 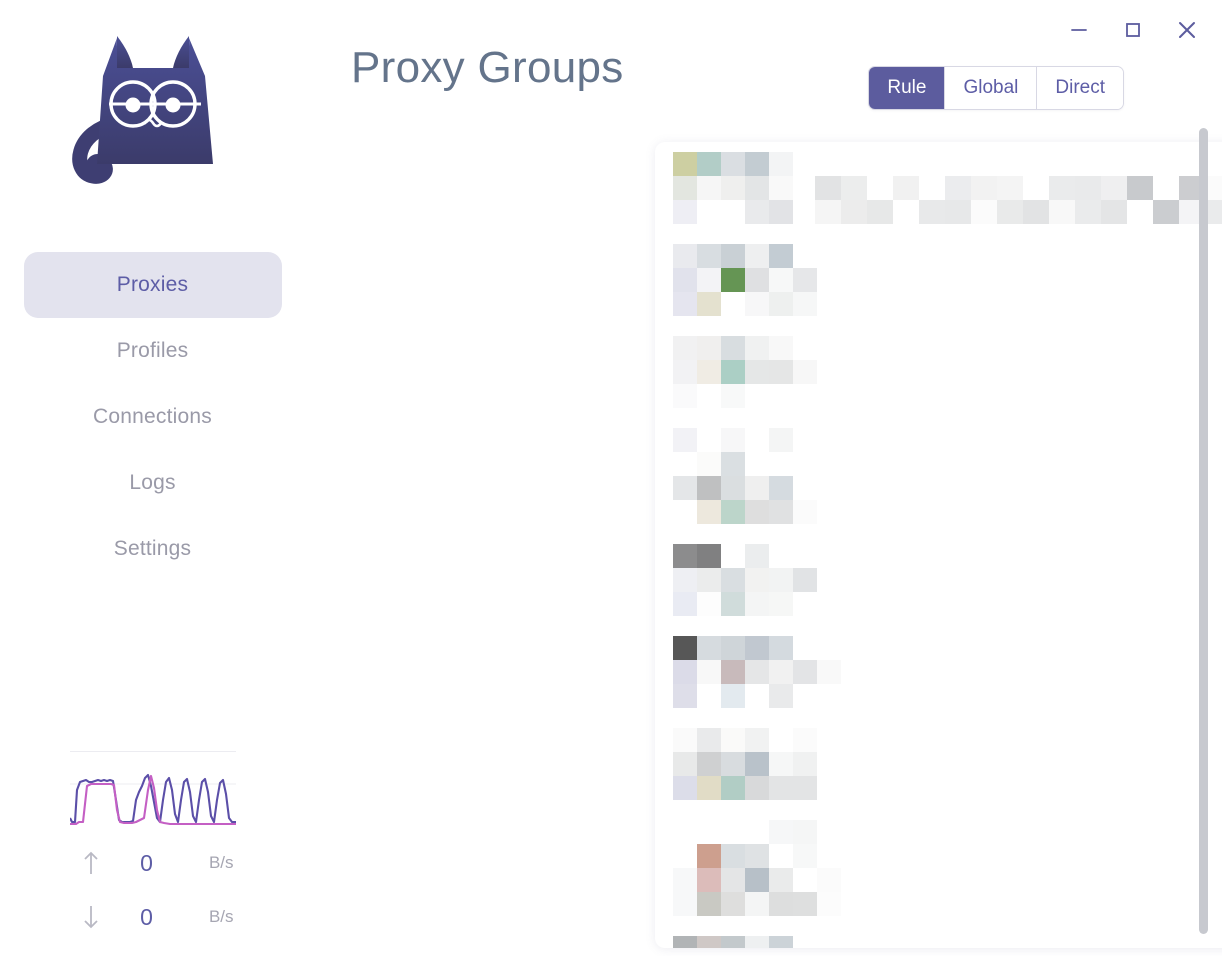 What do you see at coordinates (786, 68) in the screenshot?
I see `page-header: Proxy Groups` at bounding box center [786, 68].